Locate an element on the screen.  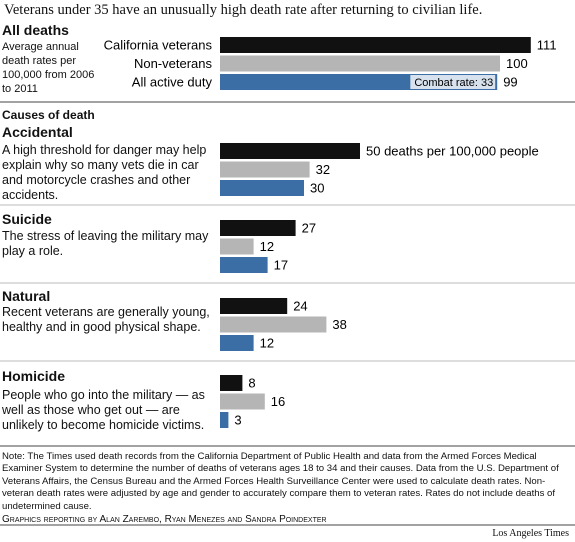
chart-title: Suicide is located at coordinates (27, 219).